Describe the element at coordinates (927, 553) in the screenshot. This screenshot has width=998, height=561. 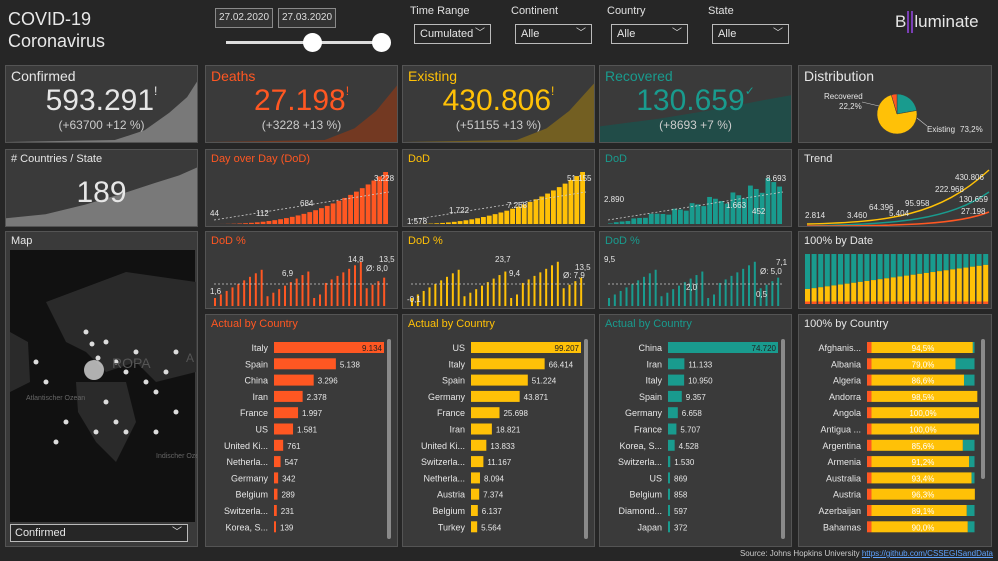
I see `source-link: https://github.com/CSSEGISandData` at that location.